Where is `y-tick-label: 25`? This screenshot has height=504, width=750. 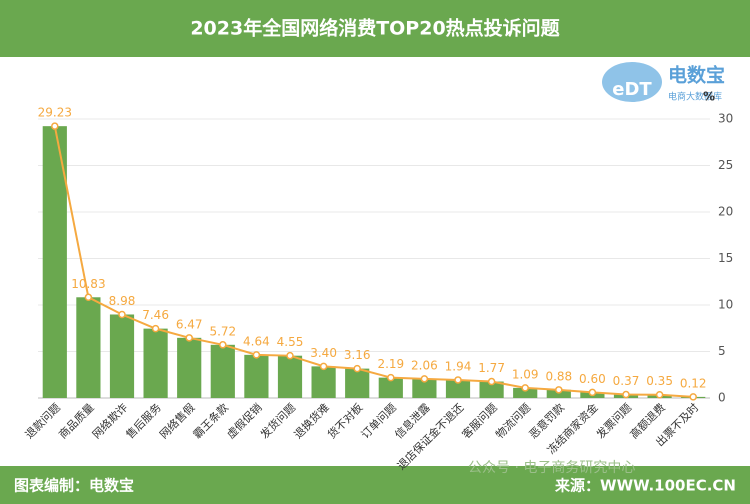 y-tick-label: 25 is located at coordinates (725, 165).